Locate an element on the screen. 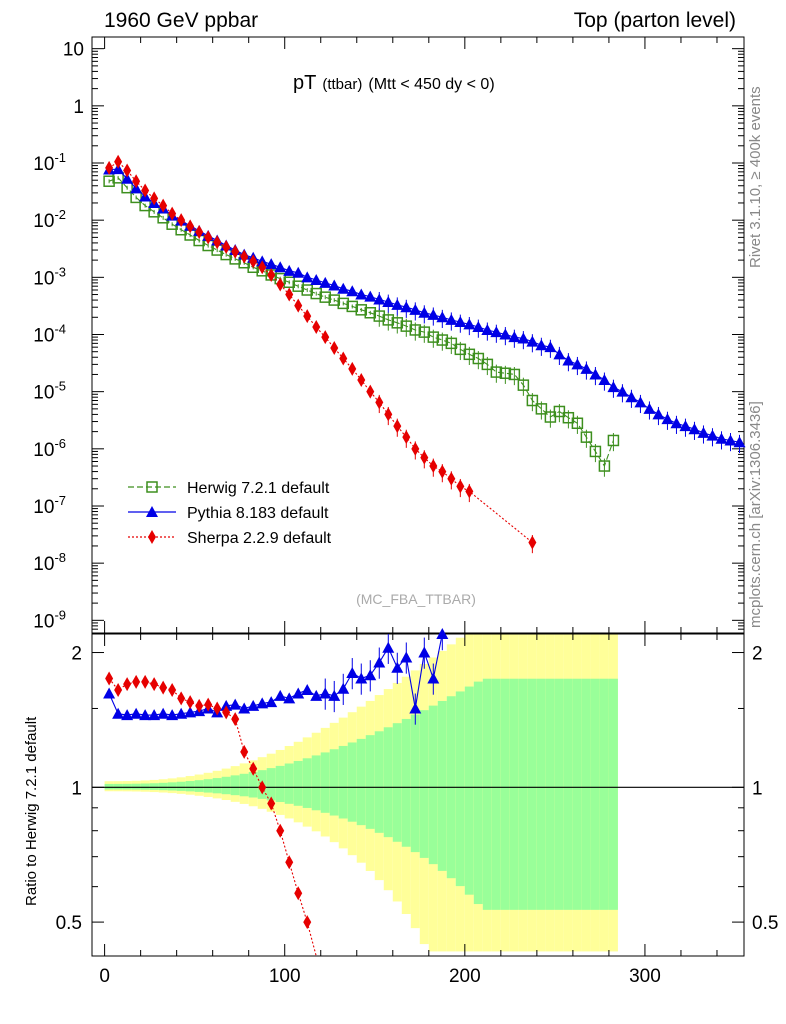 This screenshot has width=786, height=1024. ratio-ylabel: Ratio to Herwig 7.2.1 default is located at coordinates (31, 811).